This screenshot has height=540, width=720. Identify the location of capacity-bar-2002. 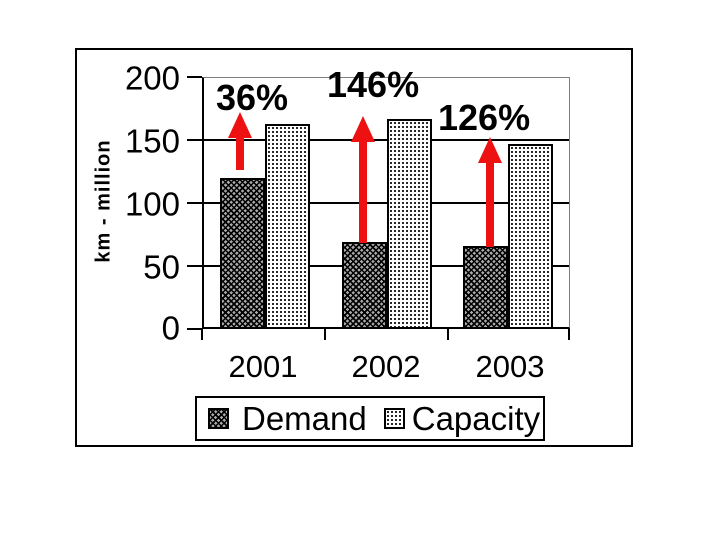
(409, 223).